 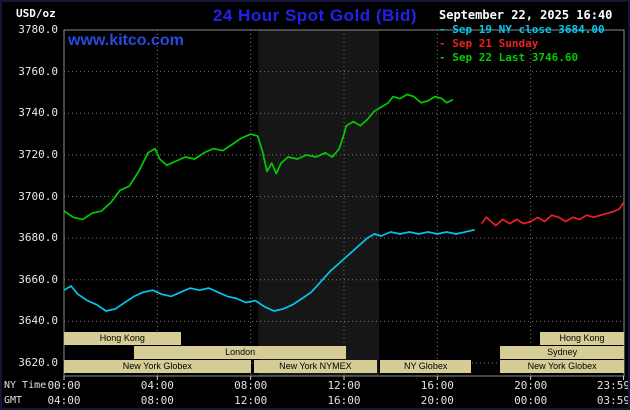 I want to click on y-tick-label: 3680.0, so click(x=38, y=238).